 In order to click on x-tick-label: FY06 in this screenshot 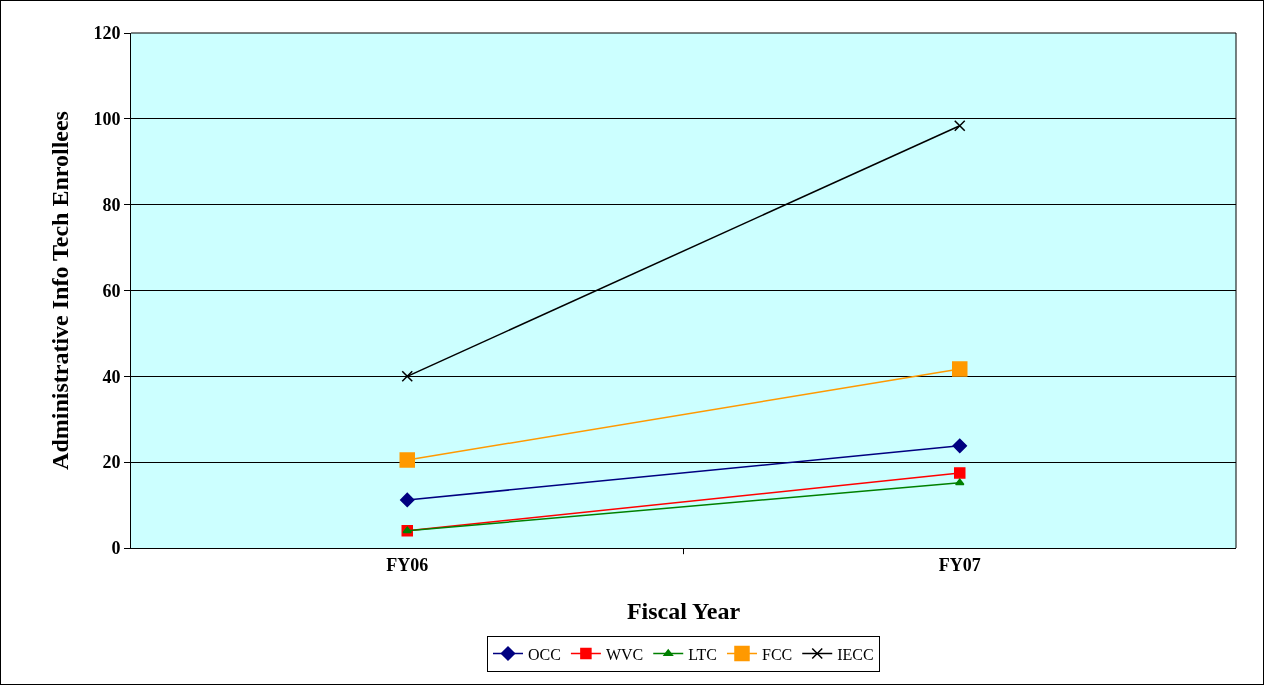, I will do `click(407, 564)`.